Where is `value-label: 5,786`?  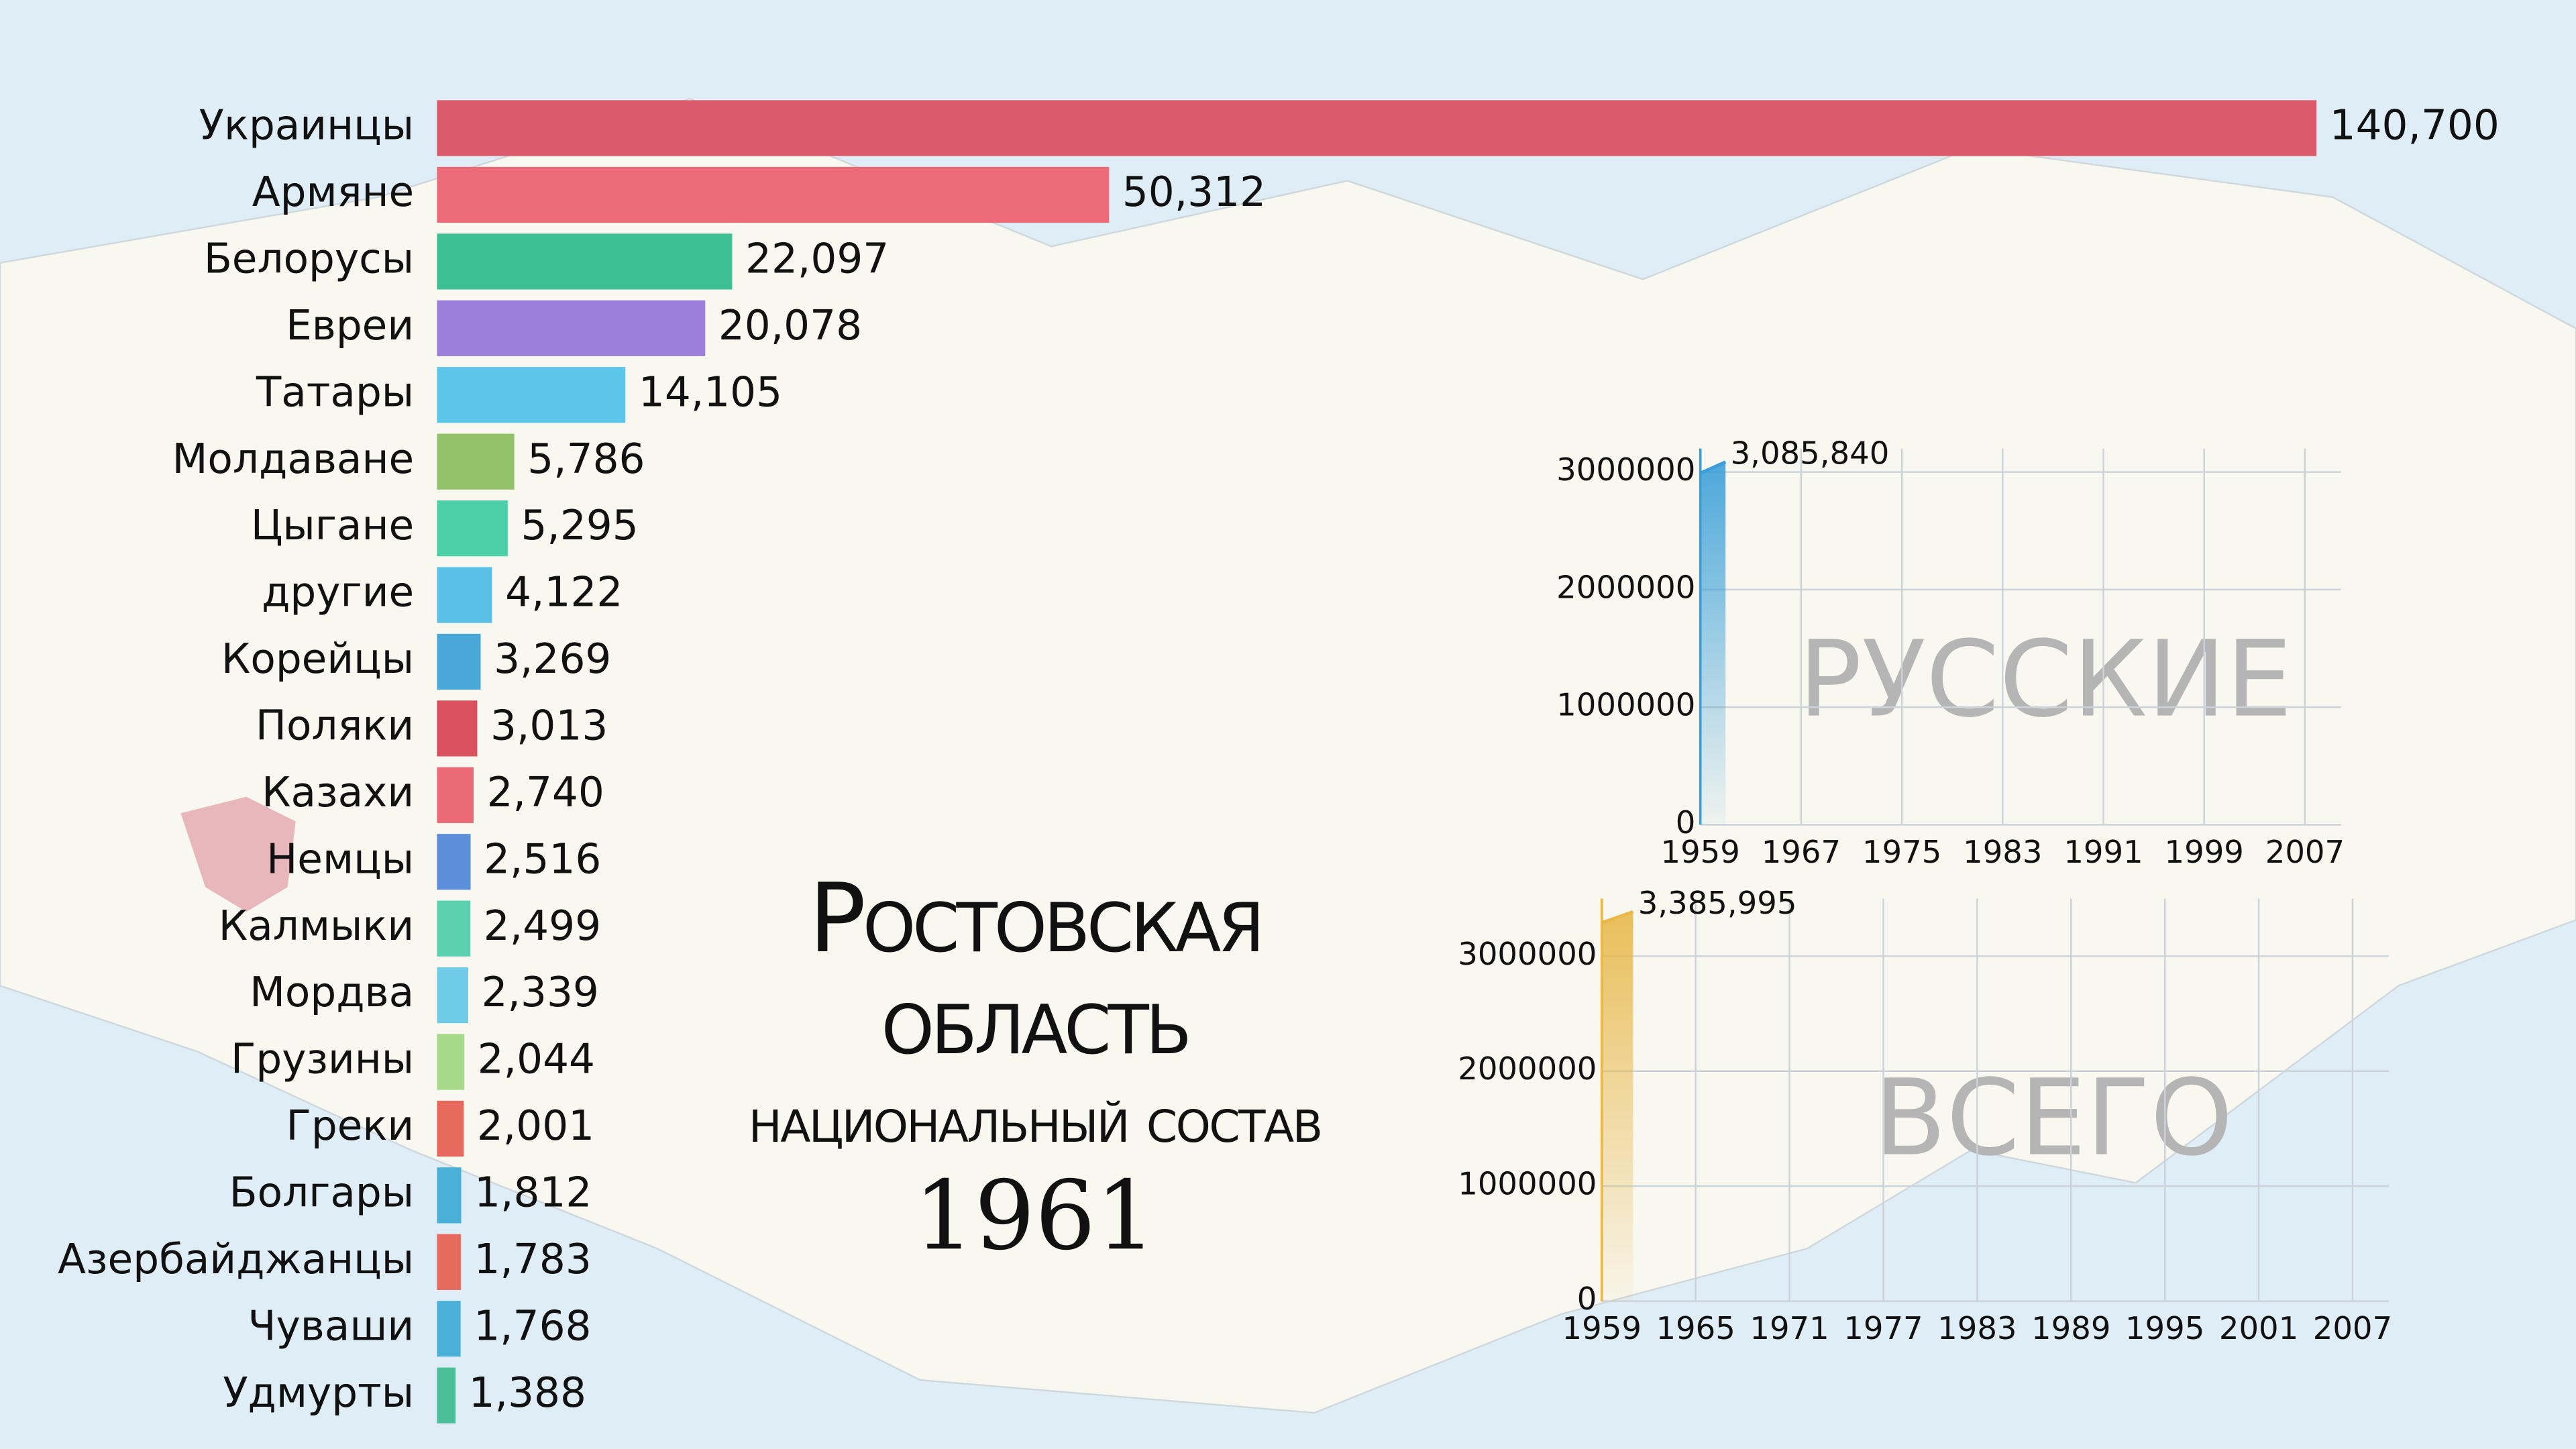
value-label: 5,786 is located at coordinates (586, 459).